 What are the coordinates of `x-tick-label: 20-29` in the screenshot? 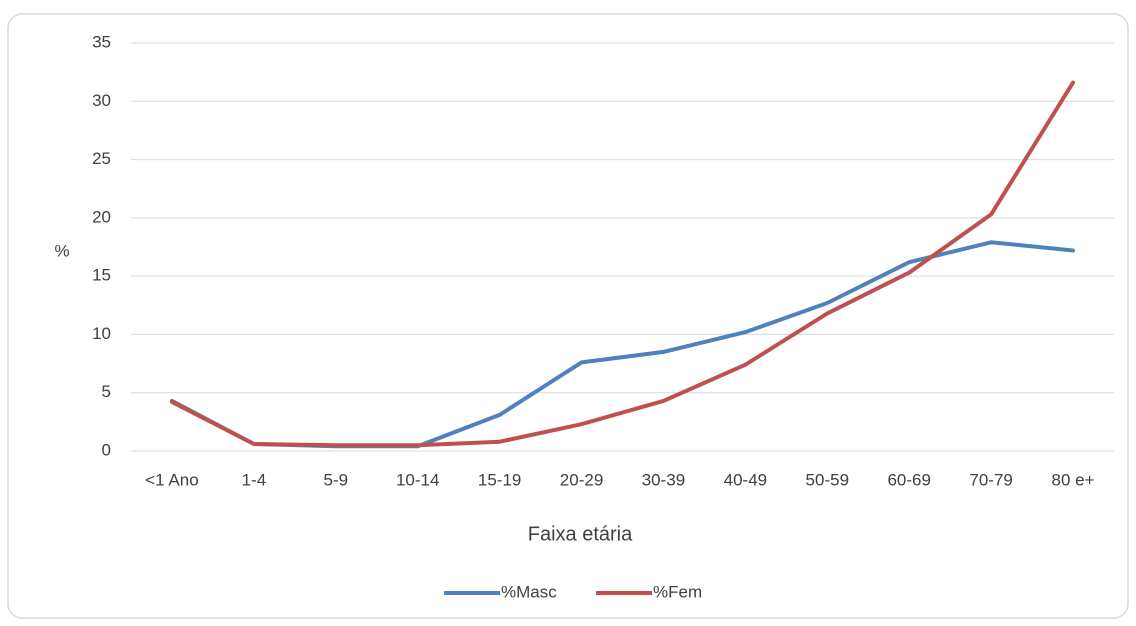 It's located at (581, 479).